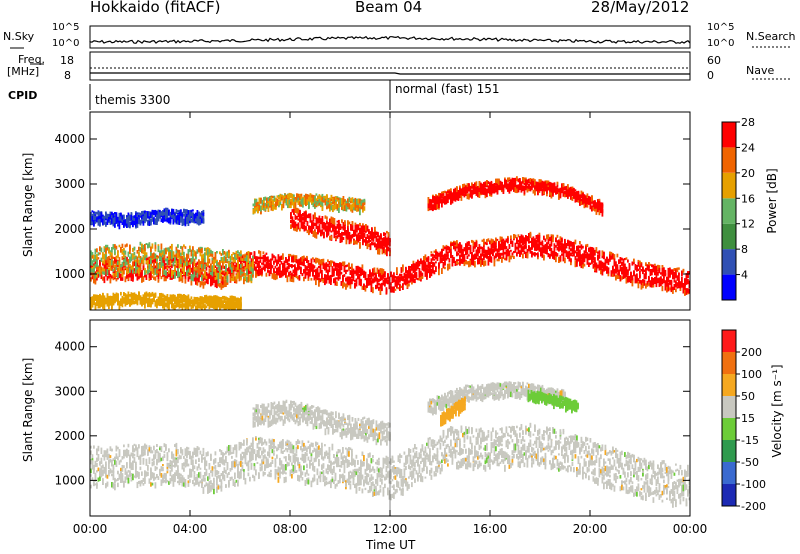  I want to click on freq-trace, so click(390, 73).